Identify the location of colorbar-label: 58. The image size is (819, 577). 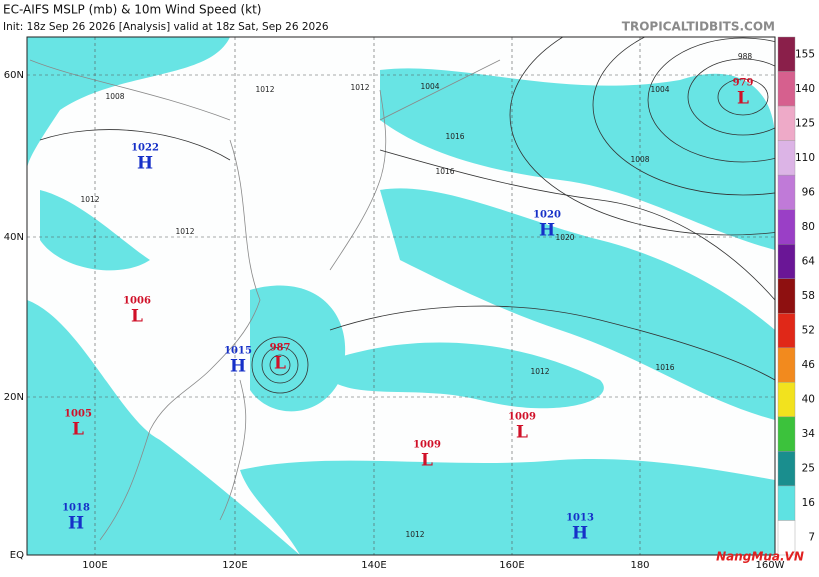
(808, 296).